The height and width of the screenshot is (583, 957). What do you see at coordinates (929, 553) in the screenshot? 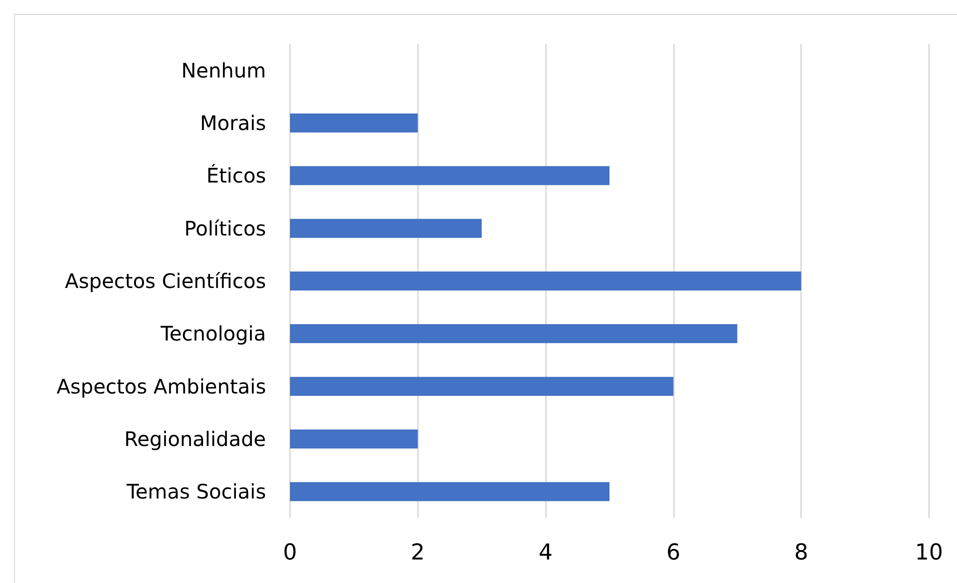
I see `x-tick-label: 10` at bounding box center [929, 553].